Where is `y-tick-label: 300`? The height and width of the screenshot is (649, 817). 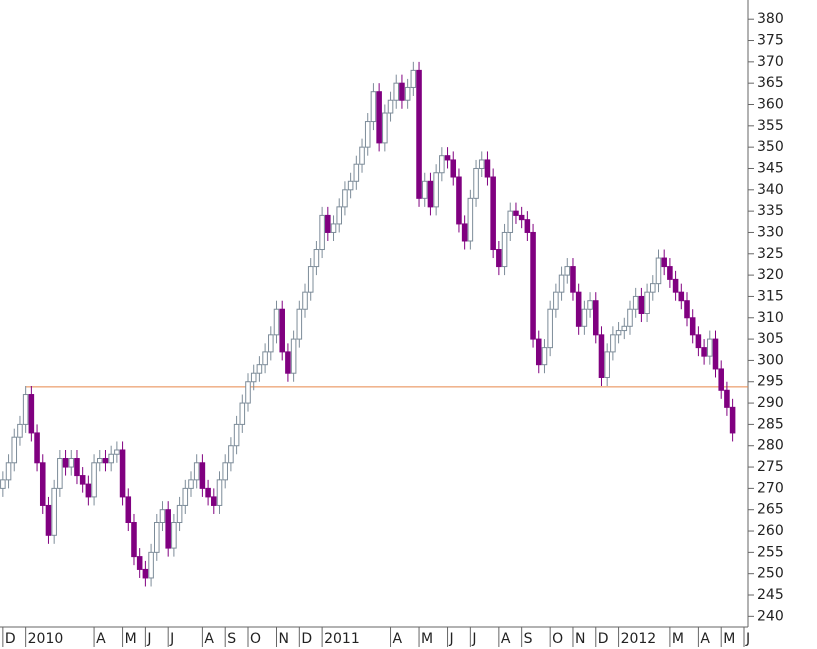
y-tick-label: 300 is located at coordinates (770, 360).